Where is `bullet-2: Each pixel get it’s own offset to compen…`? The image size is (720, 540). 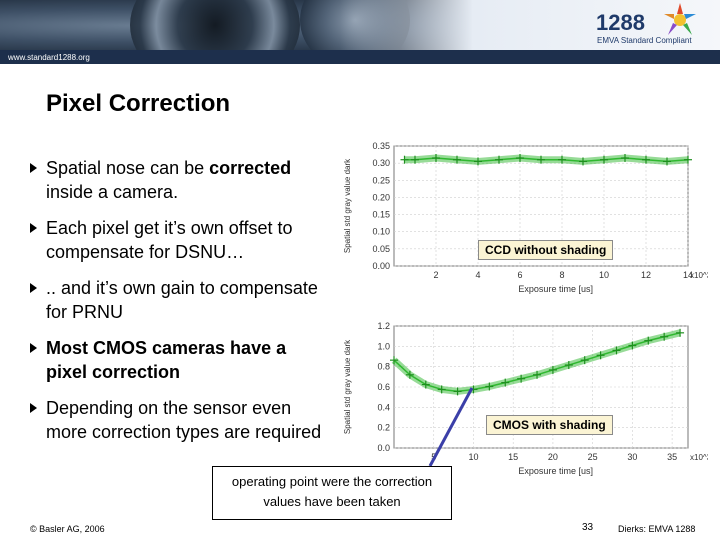 bullet-2: Each pixel get it’s own offset to compen… is located at coordinates (180, 240).